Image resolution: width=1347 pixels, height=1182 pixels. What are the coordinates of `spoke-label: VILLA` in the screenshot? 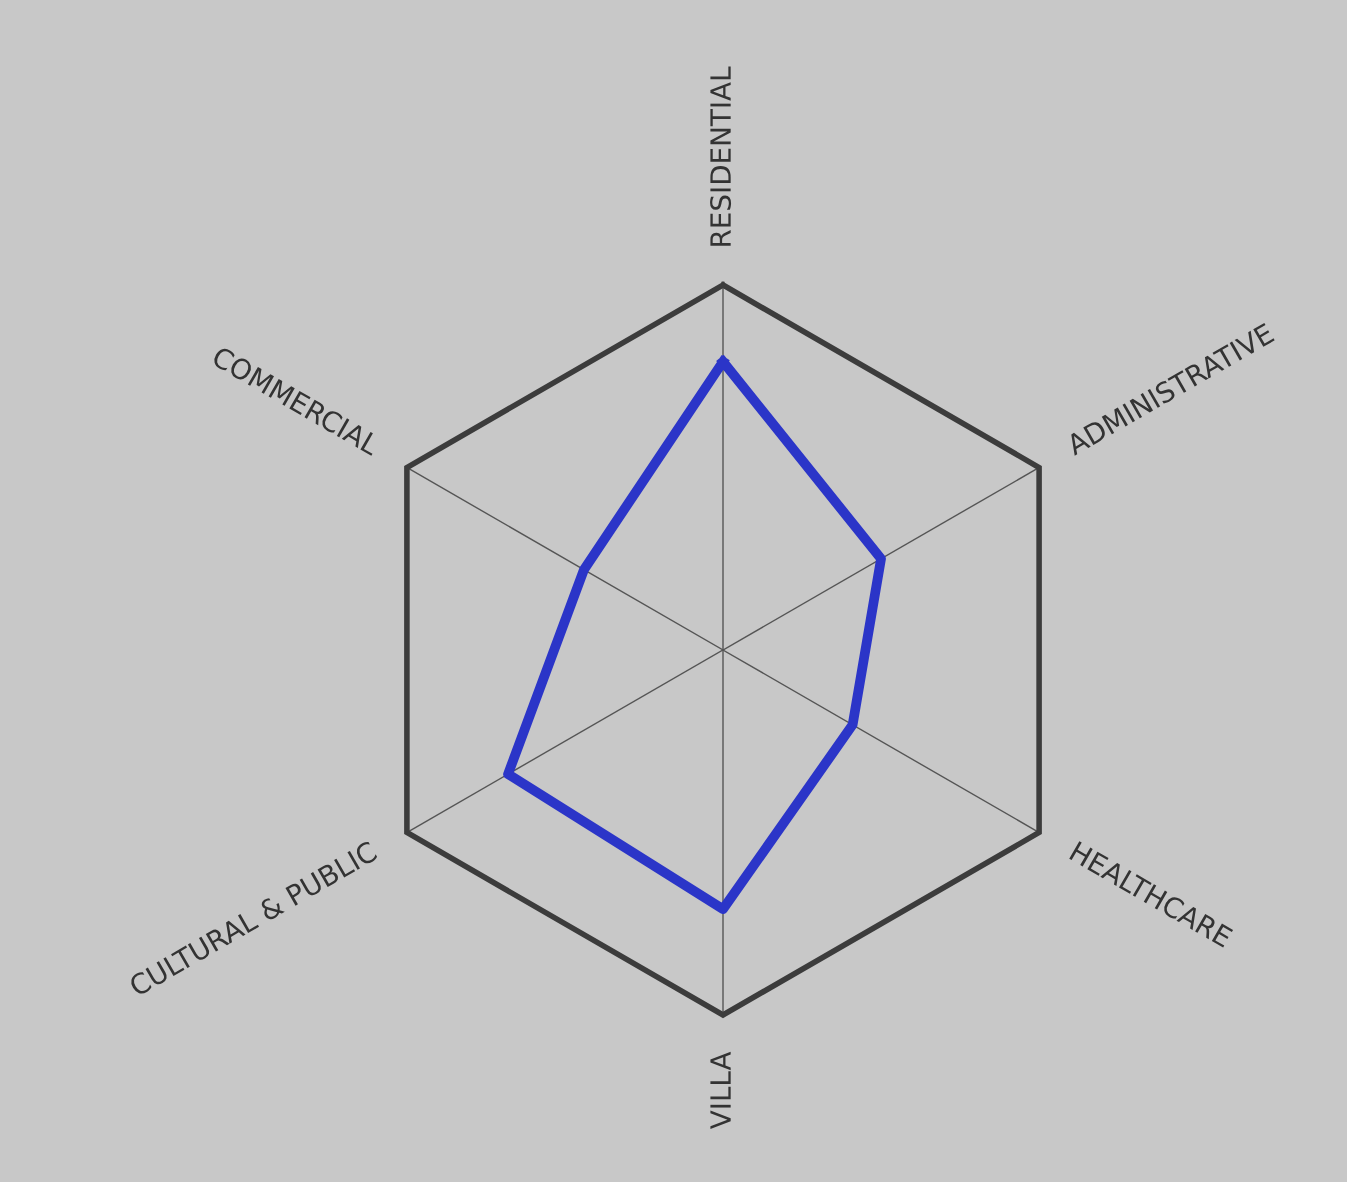 It's located at (720, 1090).